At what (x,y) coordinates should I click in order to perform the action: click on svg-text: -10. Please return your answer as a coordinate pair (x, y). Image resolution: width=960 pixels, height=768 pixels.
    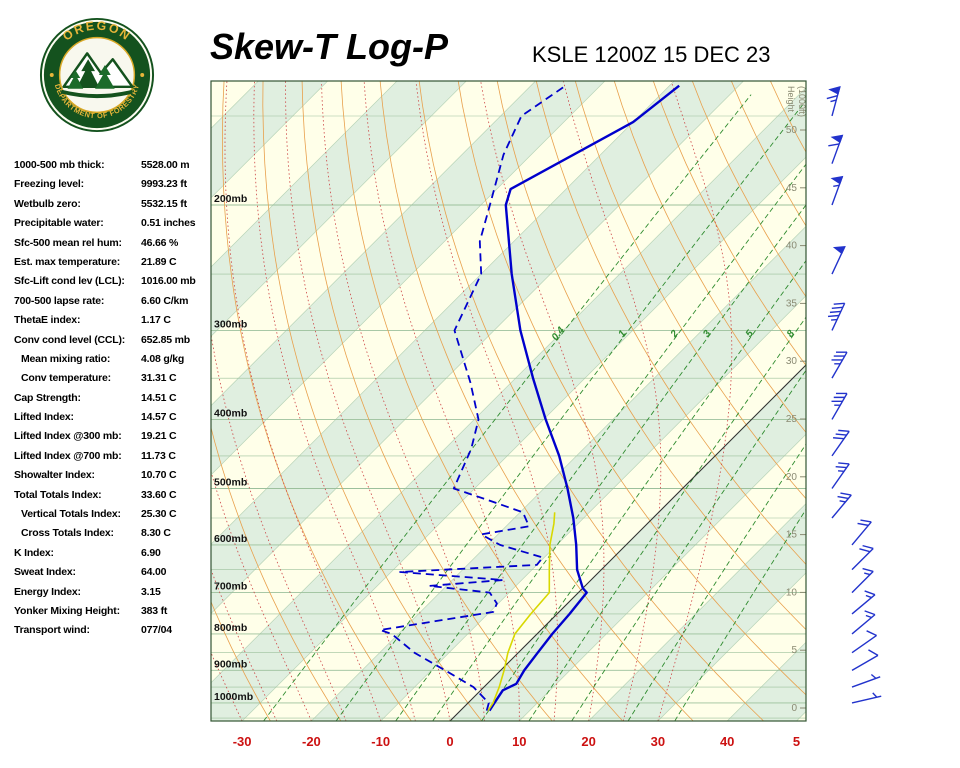
    Looking at the image, I should click on (380, 741).